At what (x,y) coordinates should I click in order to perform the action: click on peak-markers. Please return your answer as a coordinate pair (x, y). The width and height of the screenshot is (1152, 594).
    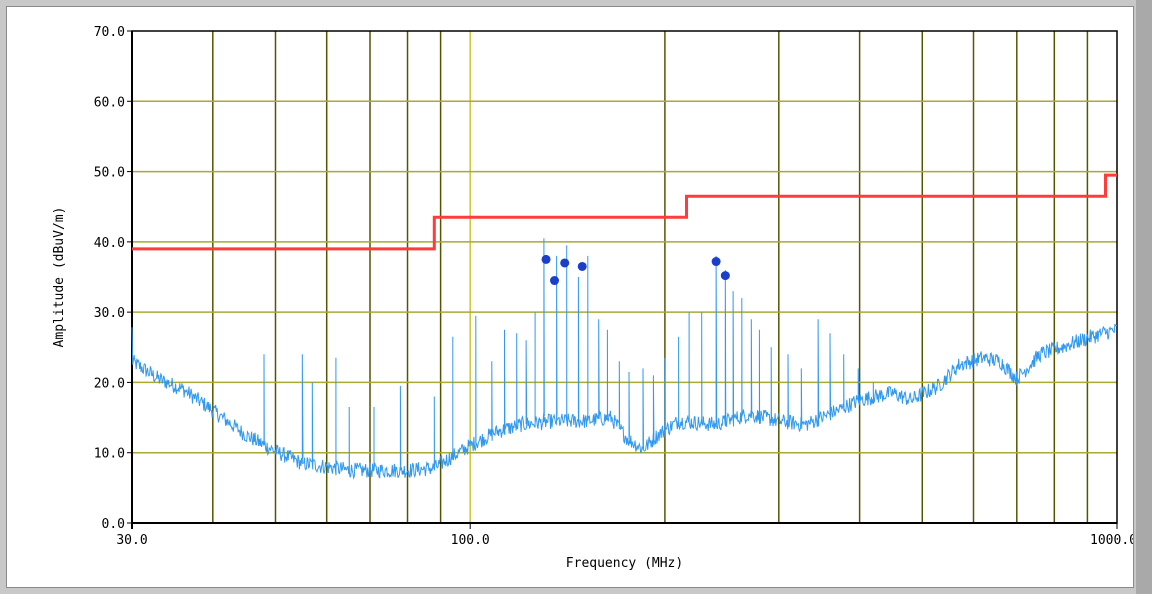
    Looking at the image, I should click on (635, 270).